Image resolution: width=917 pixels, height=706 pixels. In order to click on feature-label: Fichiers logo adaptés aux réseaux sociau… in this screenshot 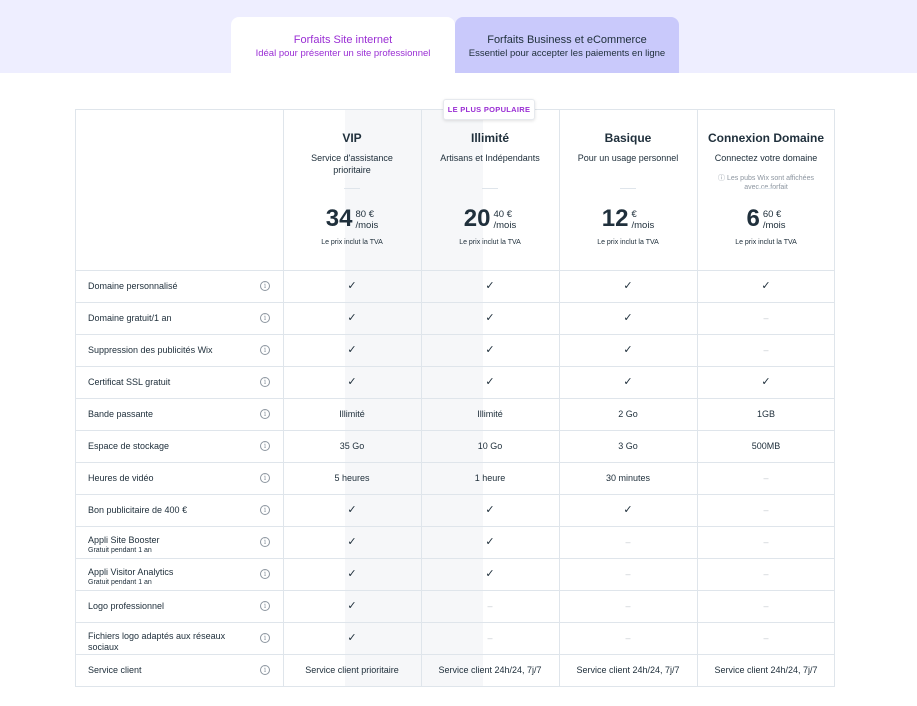, I will do `click(163, 642)`.